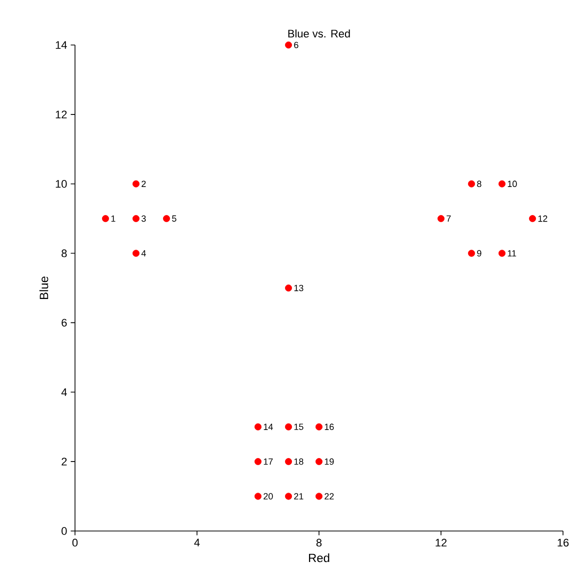 The height and width of the screenshot is (587, 570). I want to click on y-tick-label: 0, so click(64, 531).